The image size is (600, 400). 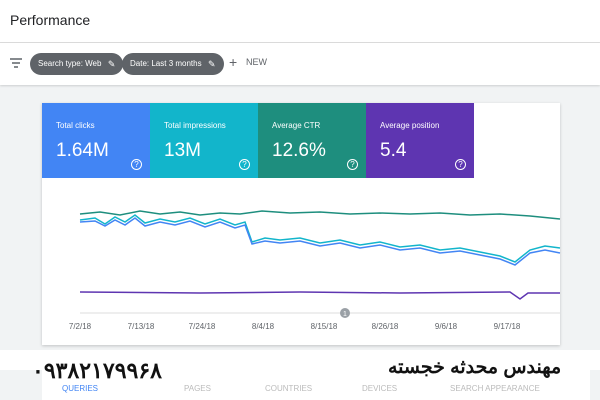 I want to click on clicks-line, so click(x=320, y=241).